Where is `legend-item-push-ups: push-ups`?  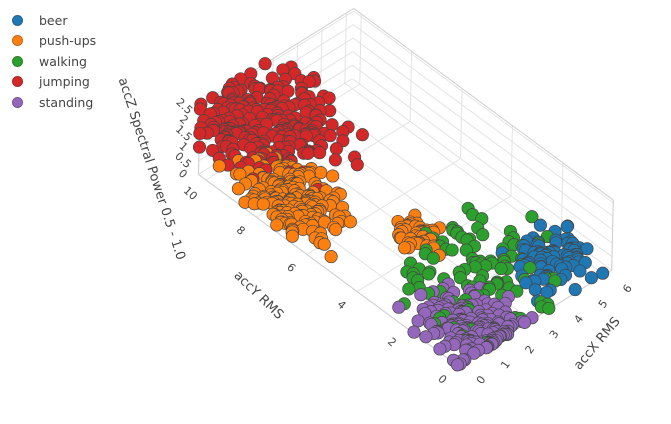 legend-item-push-ups: push-ups is located at coordinates (54, 41).